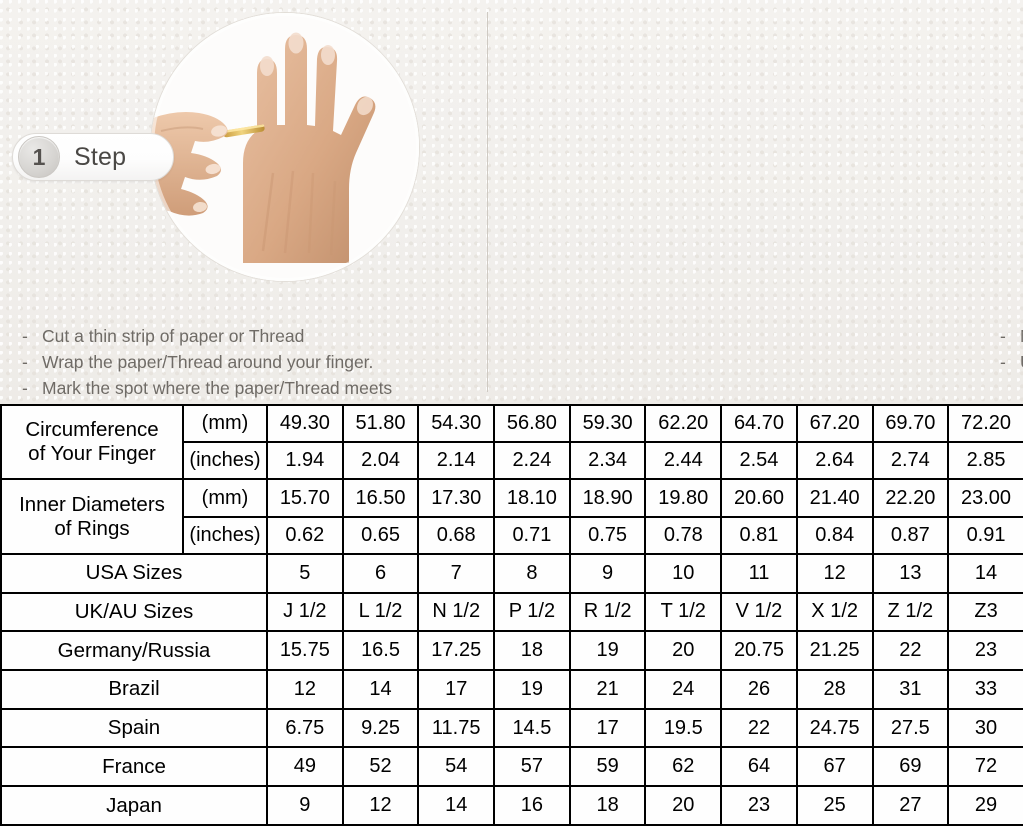 The height and width of the screenshot is (826, 1023). What do you see at coordinates (910, 573) in the screenshot?
I see `data-cell: 13` at bounding box center [910, 573].